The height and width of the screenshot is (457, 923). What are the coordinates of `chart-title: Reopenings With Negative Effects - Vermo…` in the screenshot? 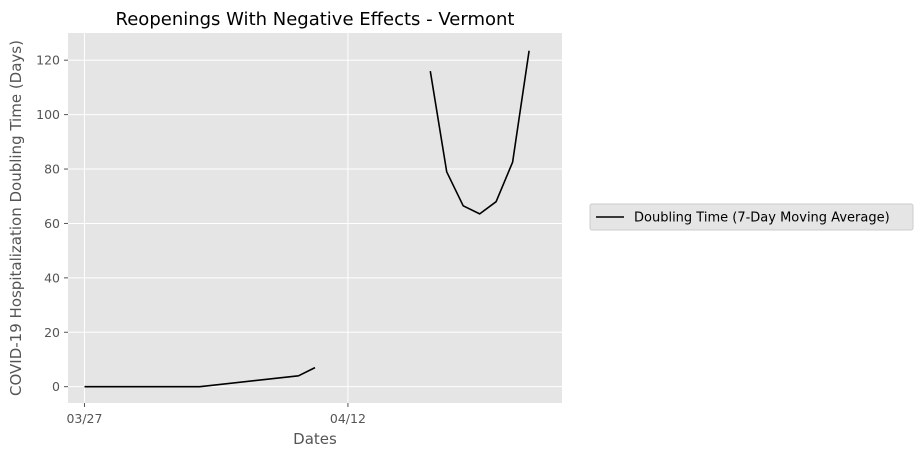 It's located at (315, 19).